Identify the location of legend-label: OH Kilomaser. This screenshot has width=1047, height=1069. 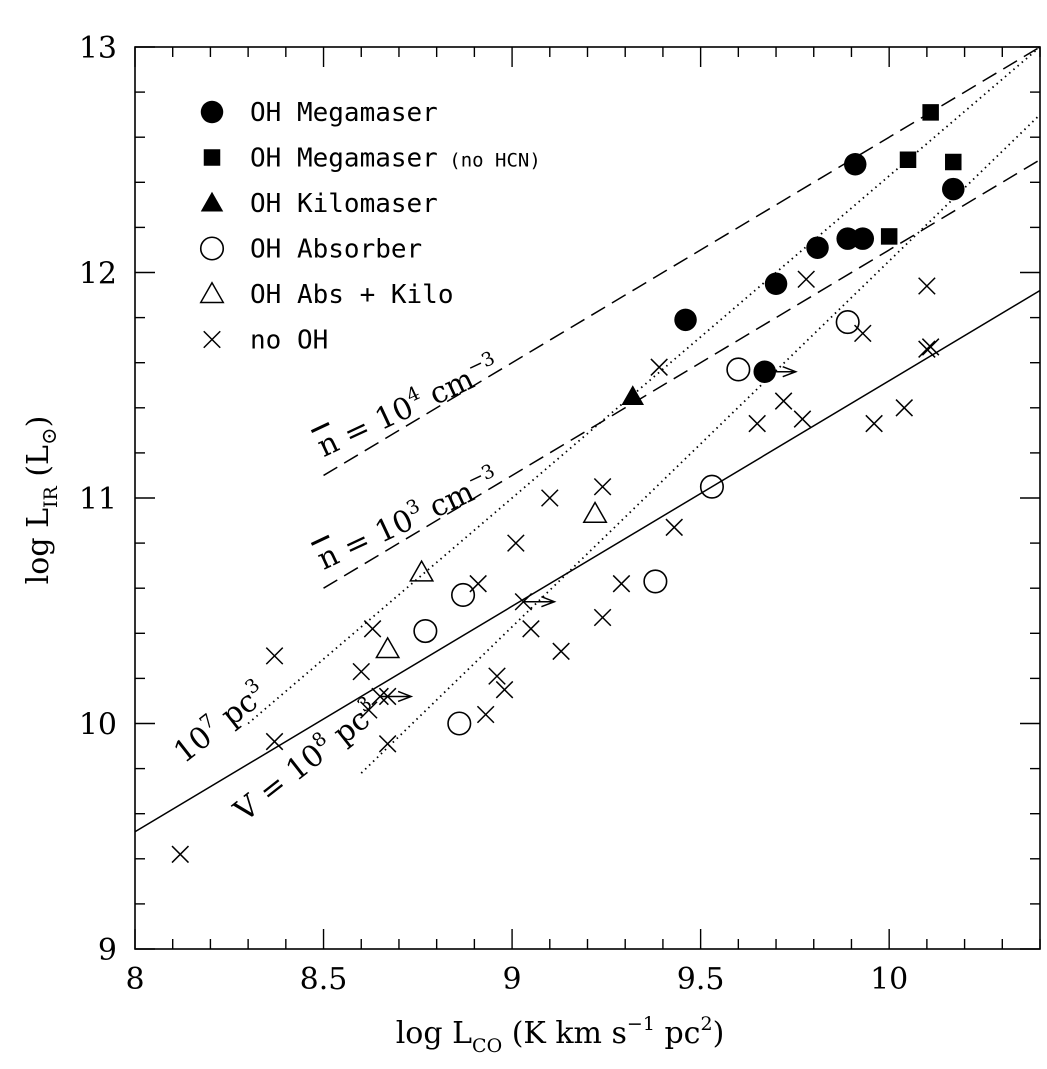
(344, 204).